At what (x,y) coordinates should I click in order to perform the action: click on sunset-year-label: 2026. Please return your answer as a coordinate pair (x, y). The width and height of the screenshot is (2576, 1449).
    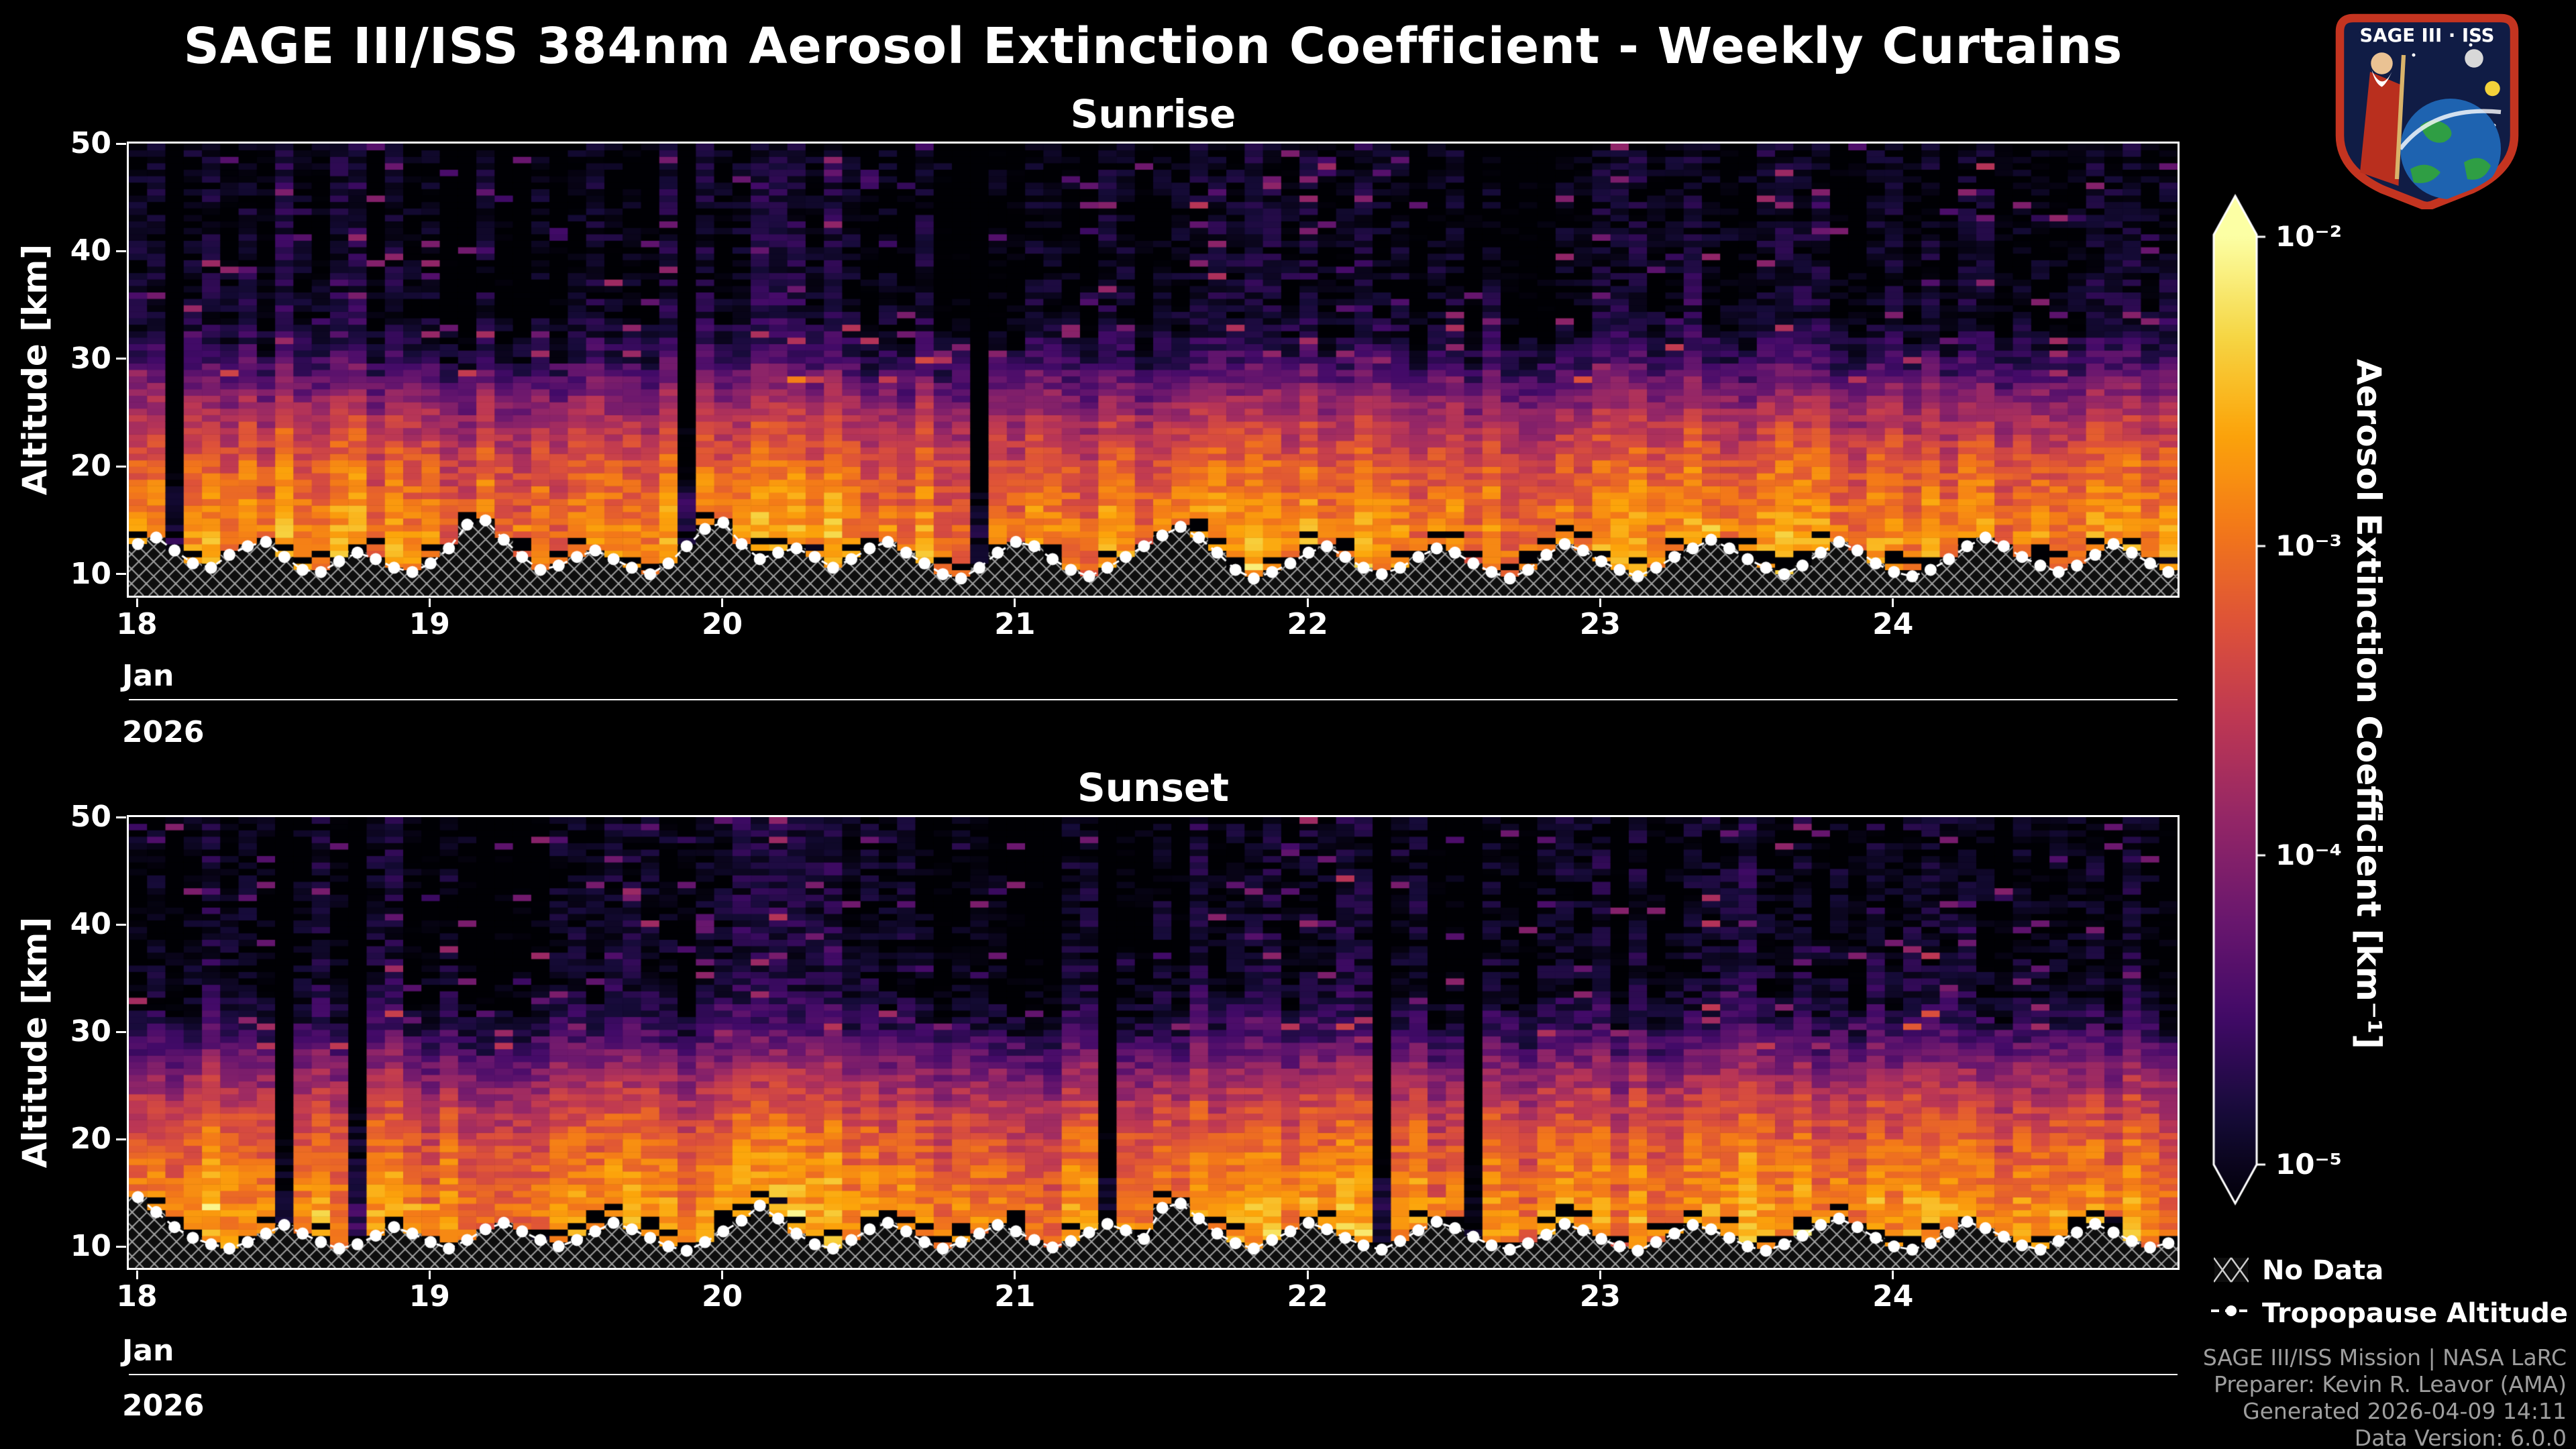
    Looking at the image, I should click on (163, 1406).